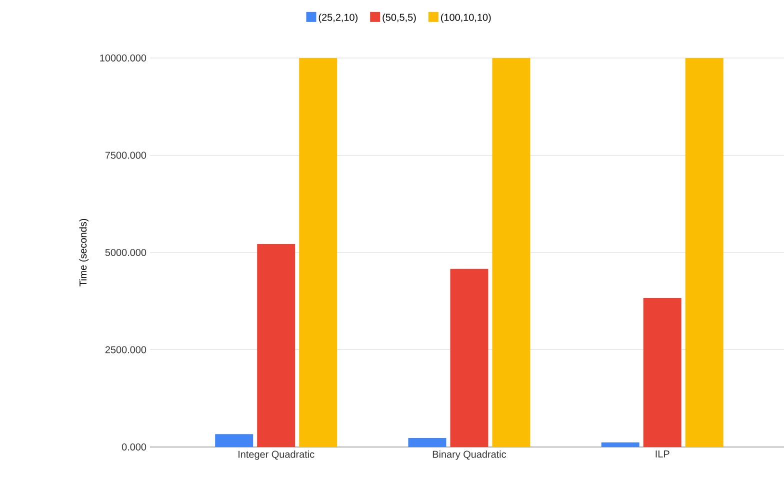 This screenshot has height=477, width=784. What do you see at coordinates (123, 58) in the screenshot?
I see `y-tick-label: 10000.000` at bounding box center [123, 58].